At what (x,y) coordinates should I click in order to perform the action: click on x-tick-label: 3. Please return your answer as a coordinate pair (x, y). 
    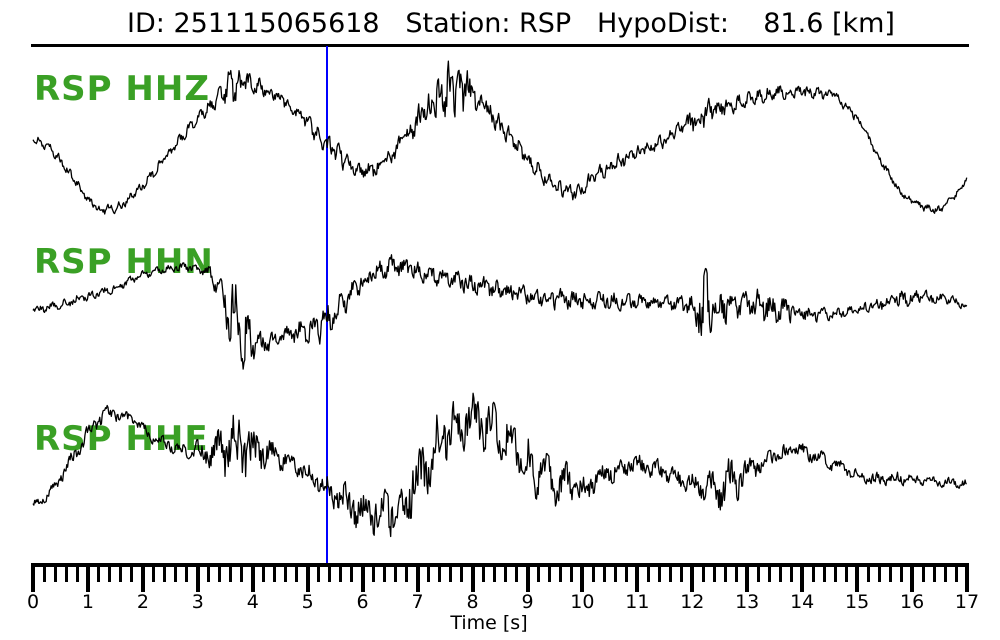
    Looking at the image, I should click on (197, 602).